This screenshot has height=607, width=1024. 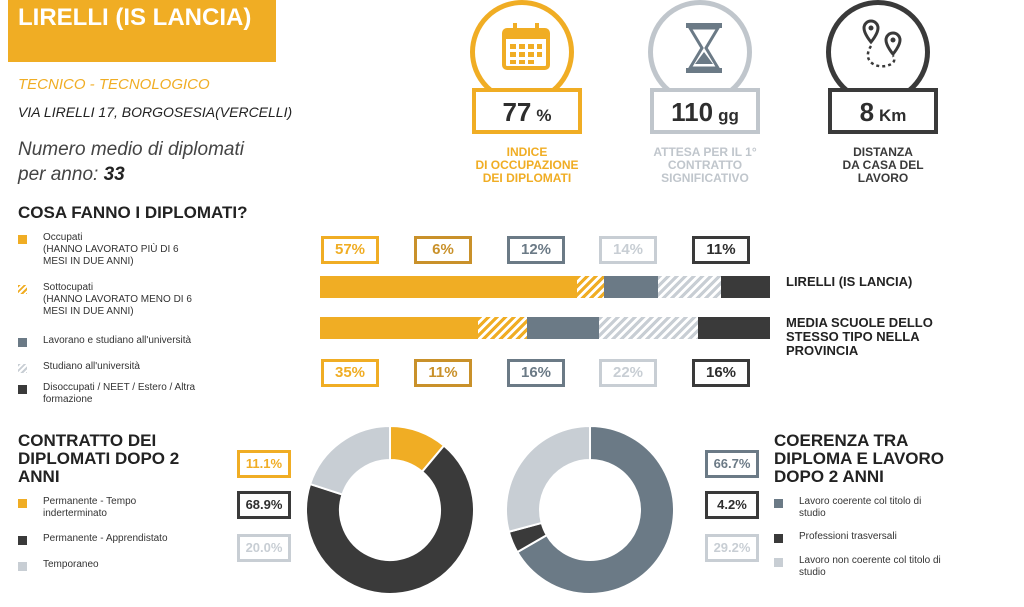 What do you see at coordinates (849, 281) in the screenshot?
I see `bar-label-school: LIRELLI (IS LANCIA)` at bounding box center [849, 281].